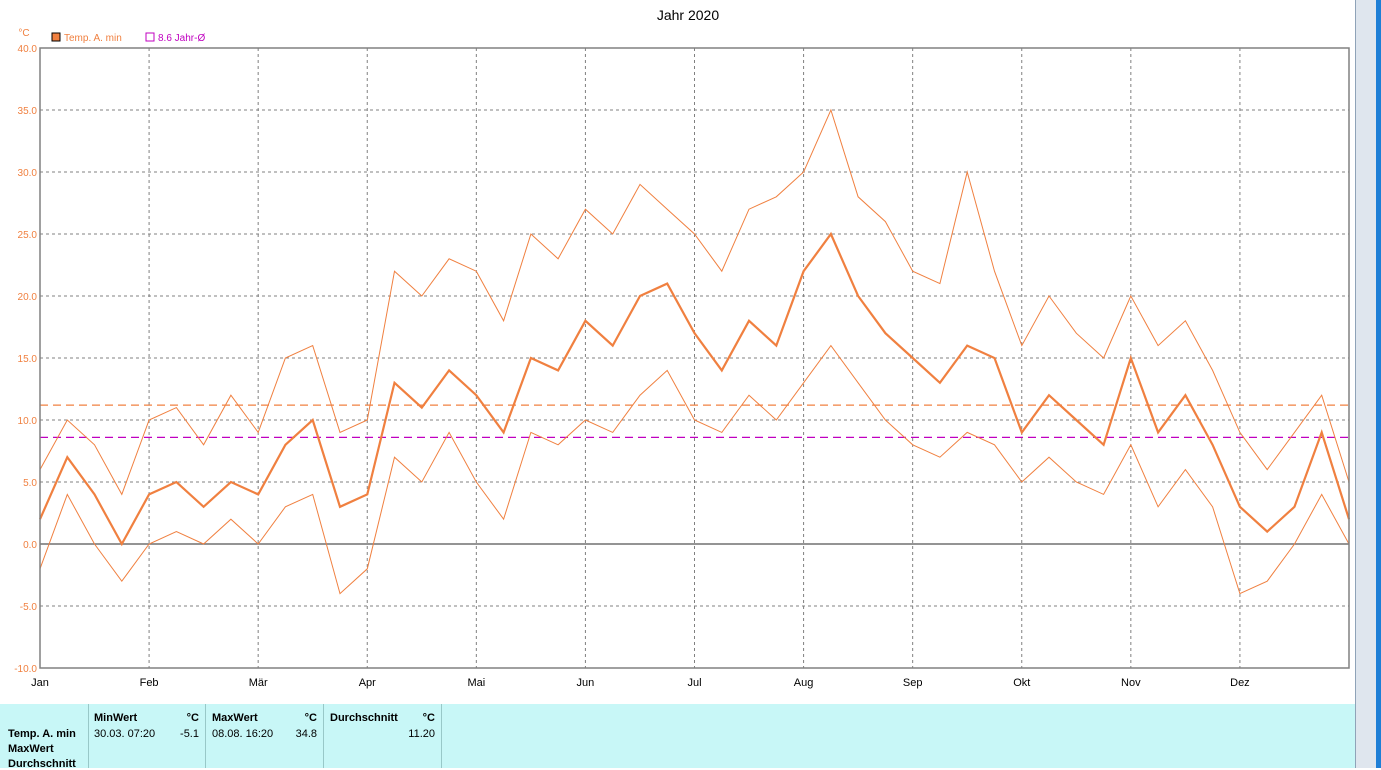  I want to click on y-tick-label: 25.0, so click(28, 235).